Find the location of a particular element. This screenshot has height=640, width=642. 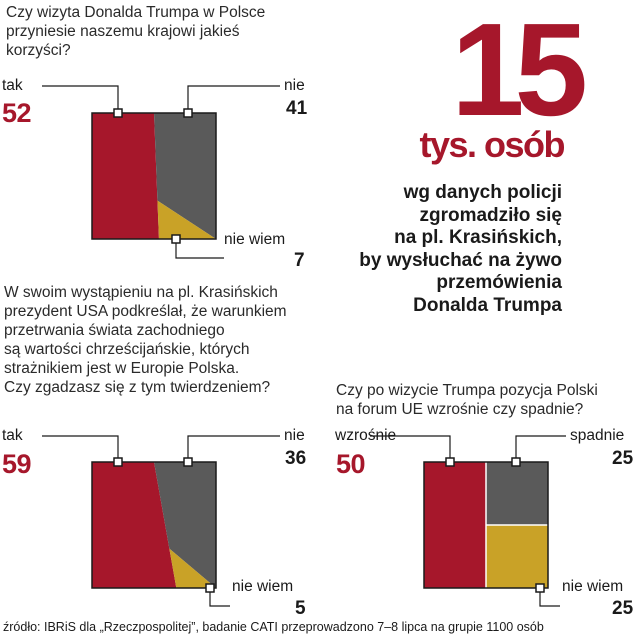

chart3-marker-up is located at coordinates (450, 462).